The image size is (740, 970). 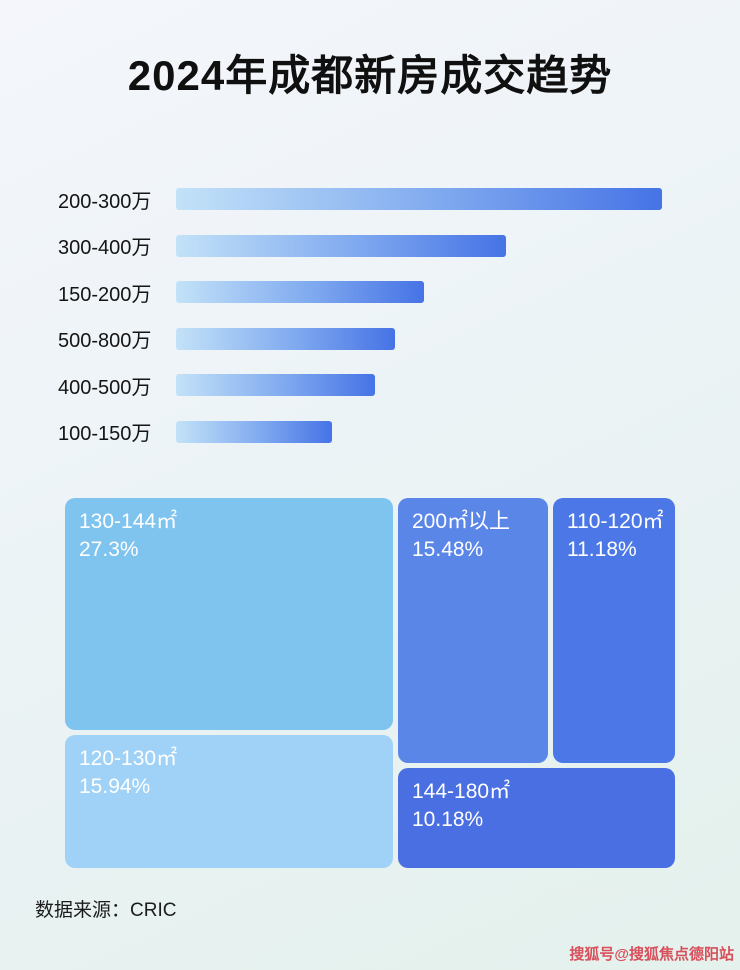 I want to click on bar-row: 100-150万, so click(x=360, y=432).